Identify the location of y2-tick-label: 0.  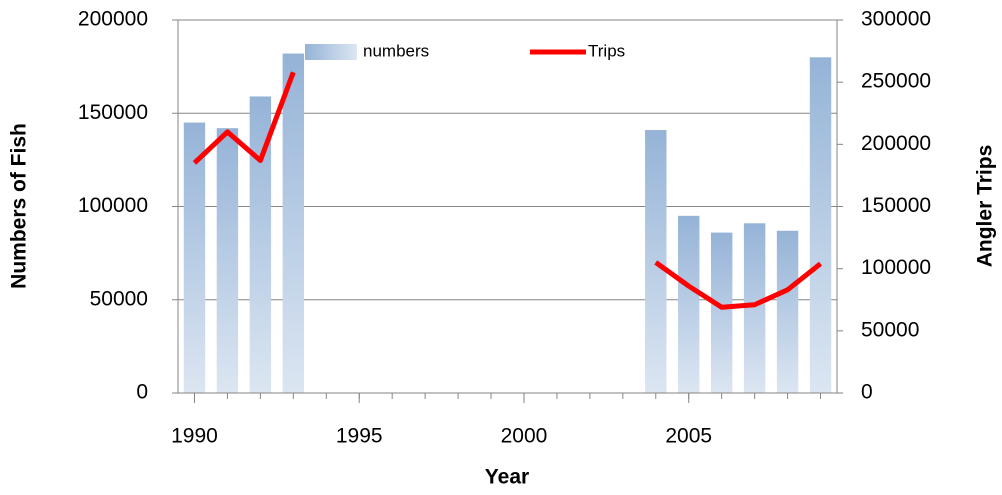
(867, 392).